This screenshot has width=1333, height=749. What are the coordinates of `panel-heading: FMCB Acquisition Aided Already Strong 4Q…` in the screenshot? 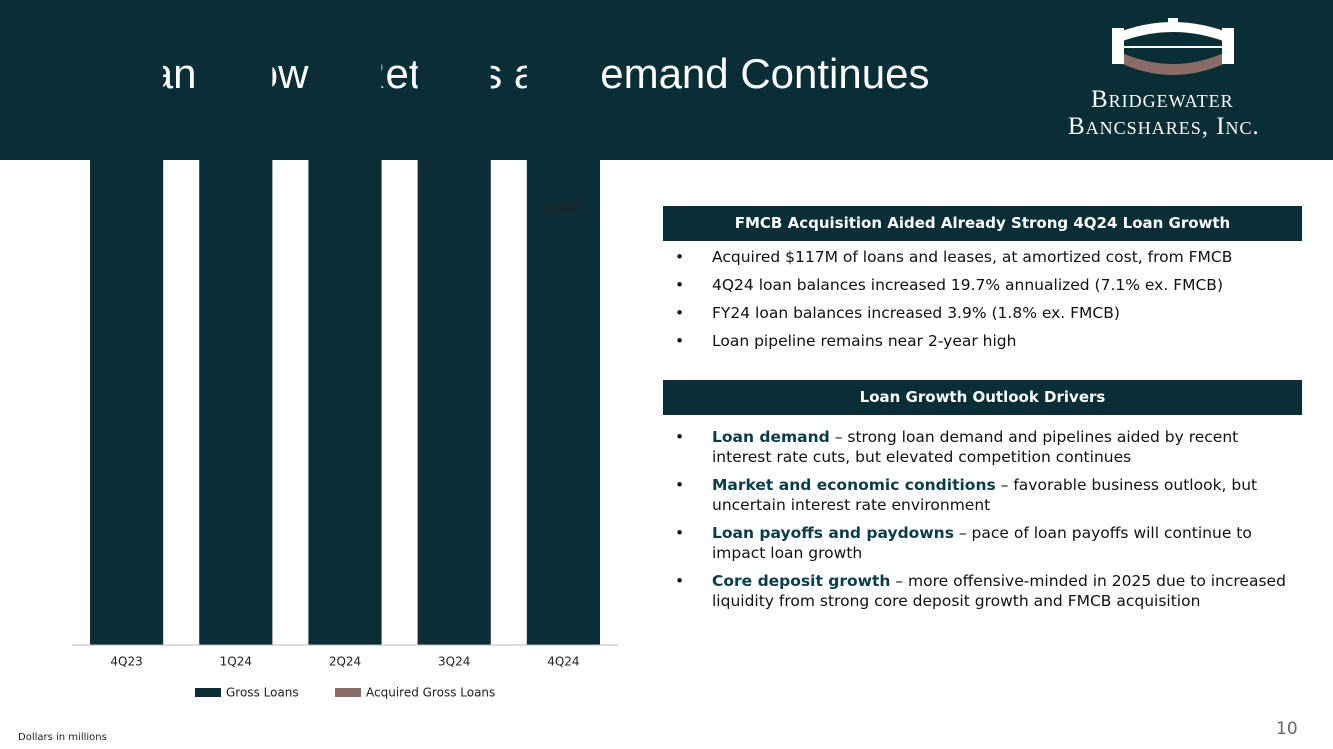 It's located at (982, 223).